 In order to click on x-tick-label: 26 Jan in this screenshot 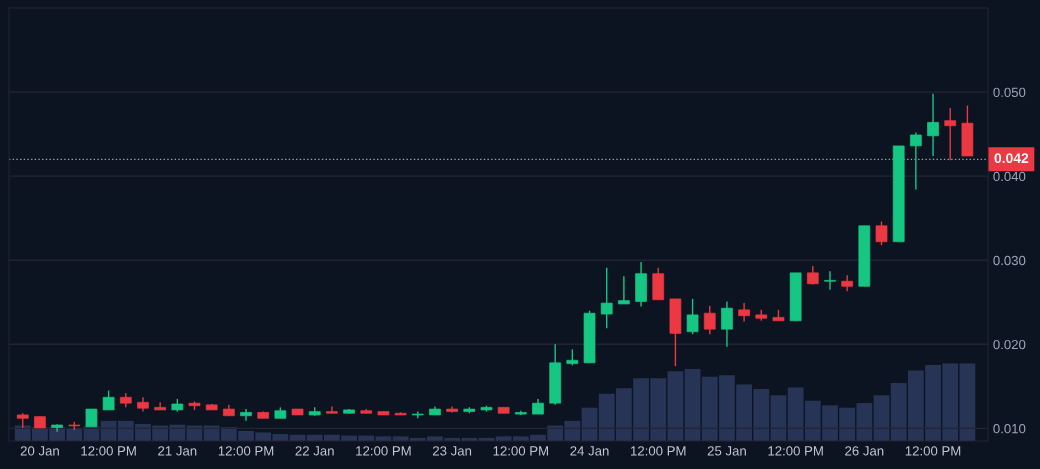, I will do `click(864, 451)`.